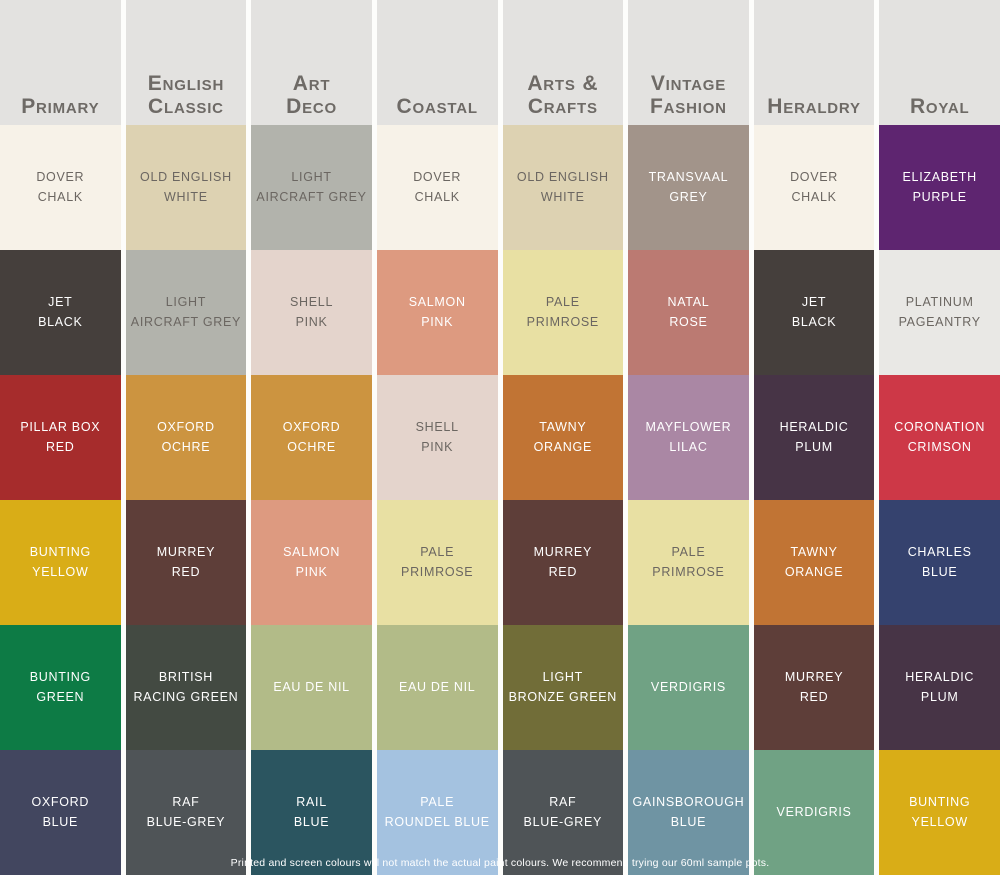 The image size is (1000, 875). What do you see at coordinates (60, 106) in the screenshot?
I see `column-title: Primary` at bounding box center [60, 106].